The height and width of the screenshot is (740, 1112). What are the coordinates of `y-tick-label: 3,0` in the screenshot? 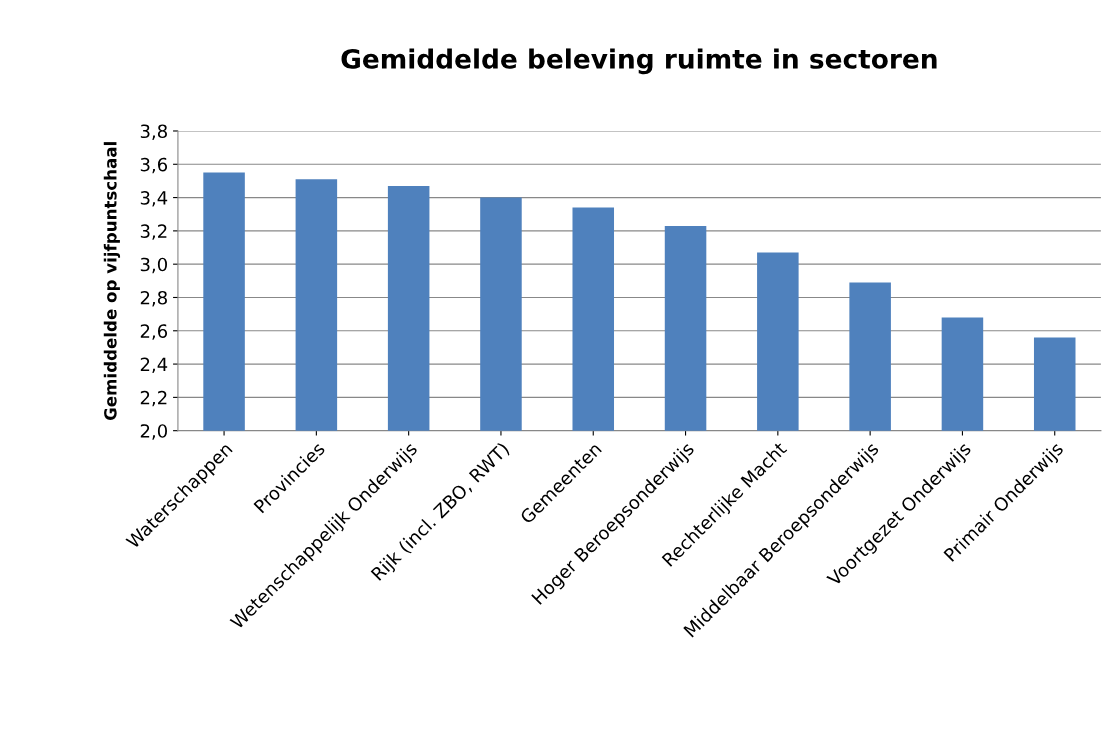 It's located at (153, 265).